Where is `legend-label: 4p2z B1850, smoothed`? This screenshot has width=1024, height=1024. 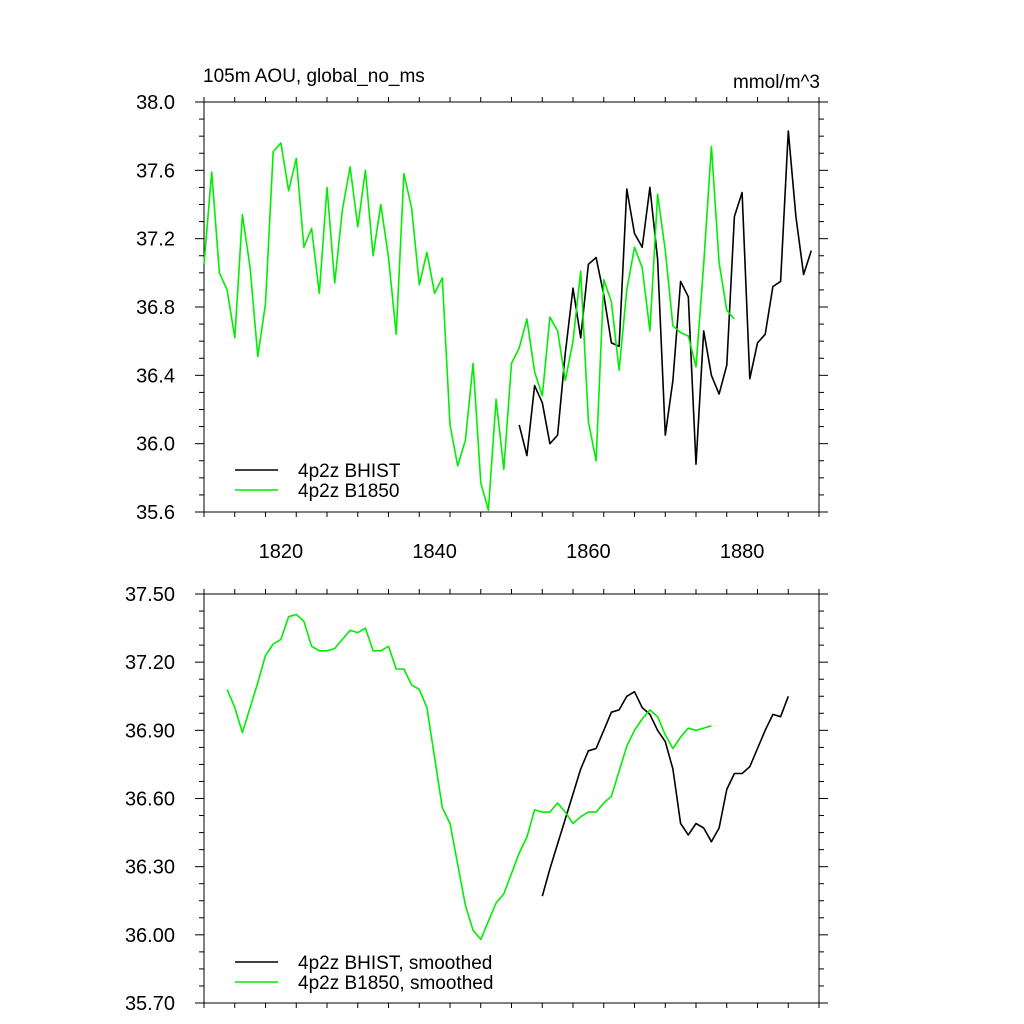
legend-label: 4p2z B1850, smoothed is located at coordinates (395, 983).